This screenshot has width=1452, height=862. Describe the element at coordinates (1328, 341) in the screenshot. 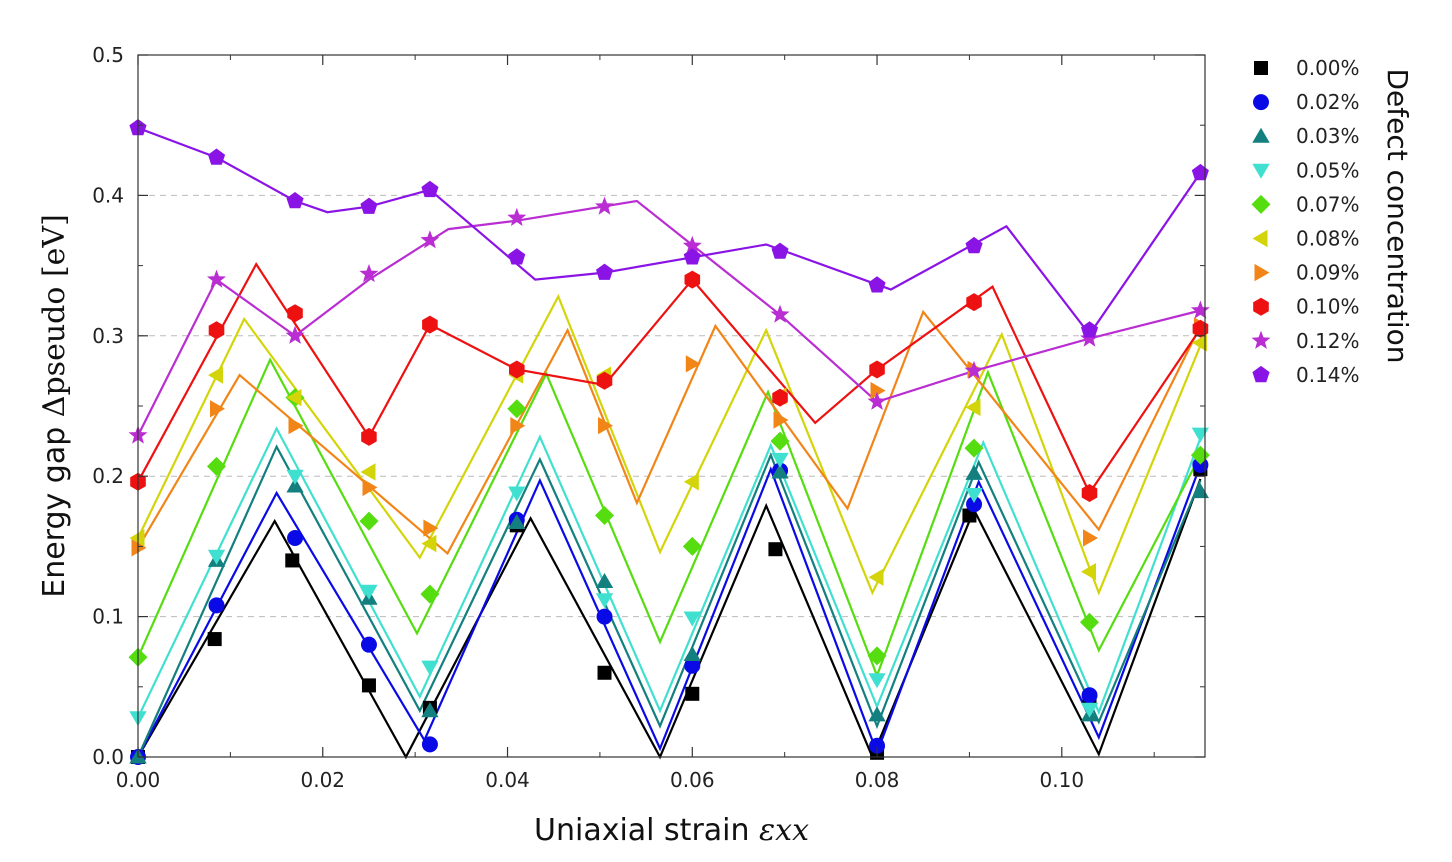

I see `legend-label-8: 0.12%` at that location.